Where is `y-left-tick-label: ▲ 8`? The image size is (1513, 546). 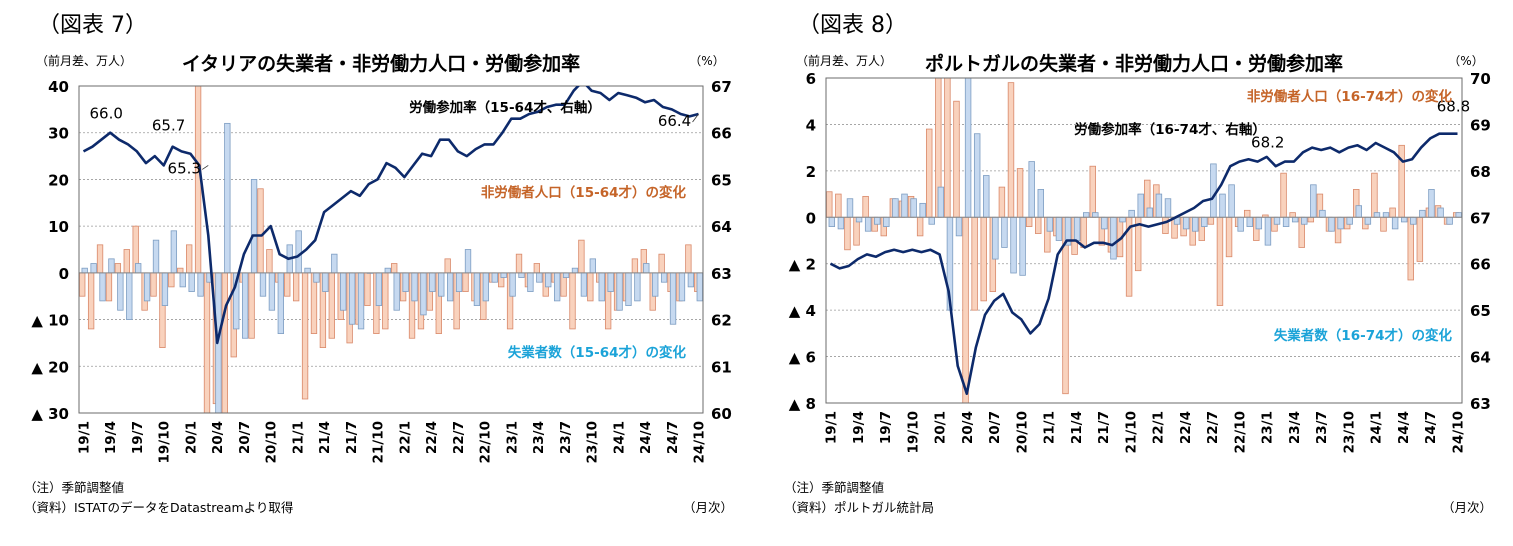
y-left-tick-label: ▲ 8 is located at coordinates (802, 404).